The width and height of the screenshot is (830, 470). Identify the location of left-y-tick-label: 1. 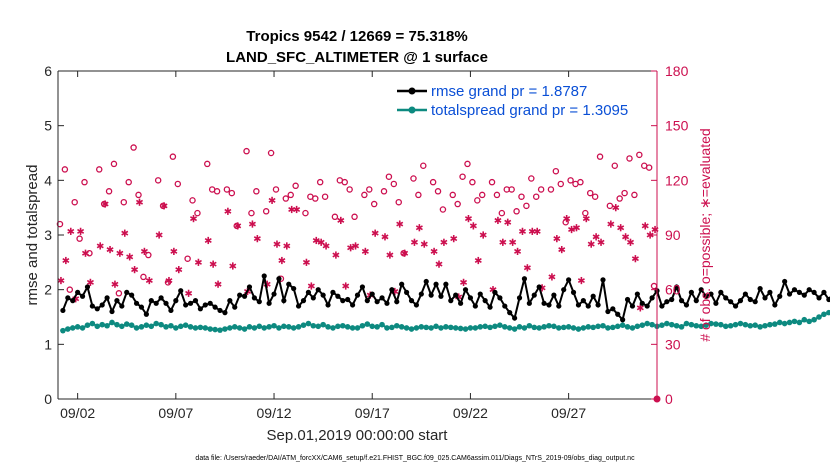
(48, 344).